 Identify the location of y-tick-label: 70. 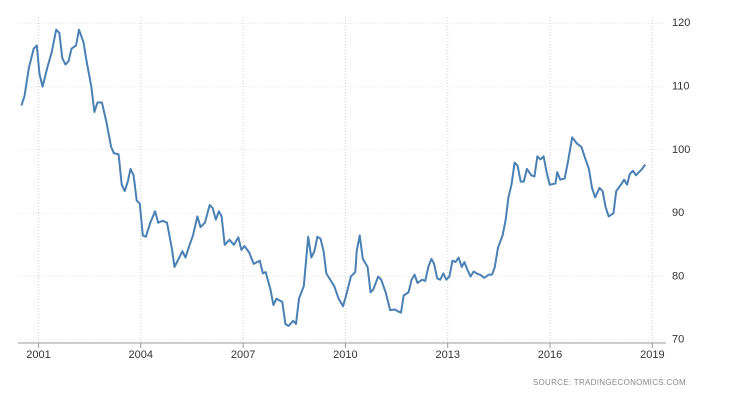
(678, 340).